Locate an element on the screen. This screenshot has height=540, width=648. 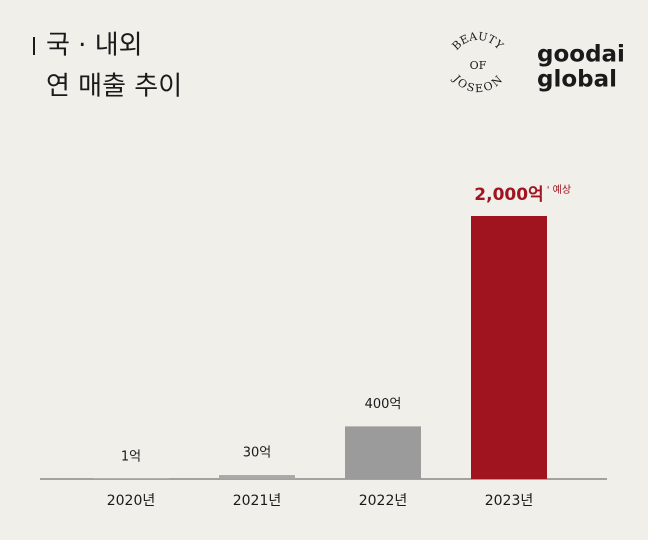
value-label: 400억 is located at coordinates (383, 404).